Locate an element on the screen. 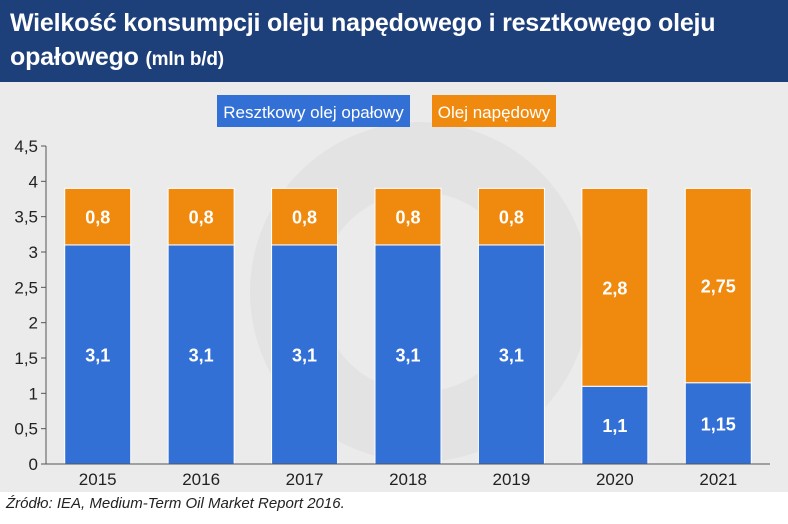  data-label-2021-s2: 2,75 is located at coordinates (718, 287).